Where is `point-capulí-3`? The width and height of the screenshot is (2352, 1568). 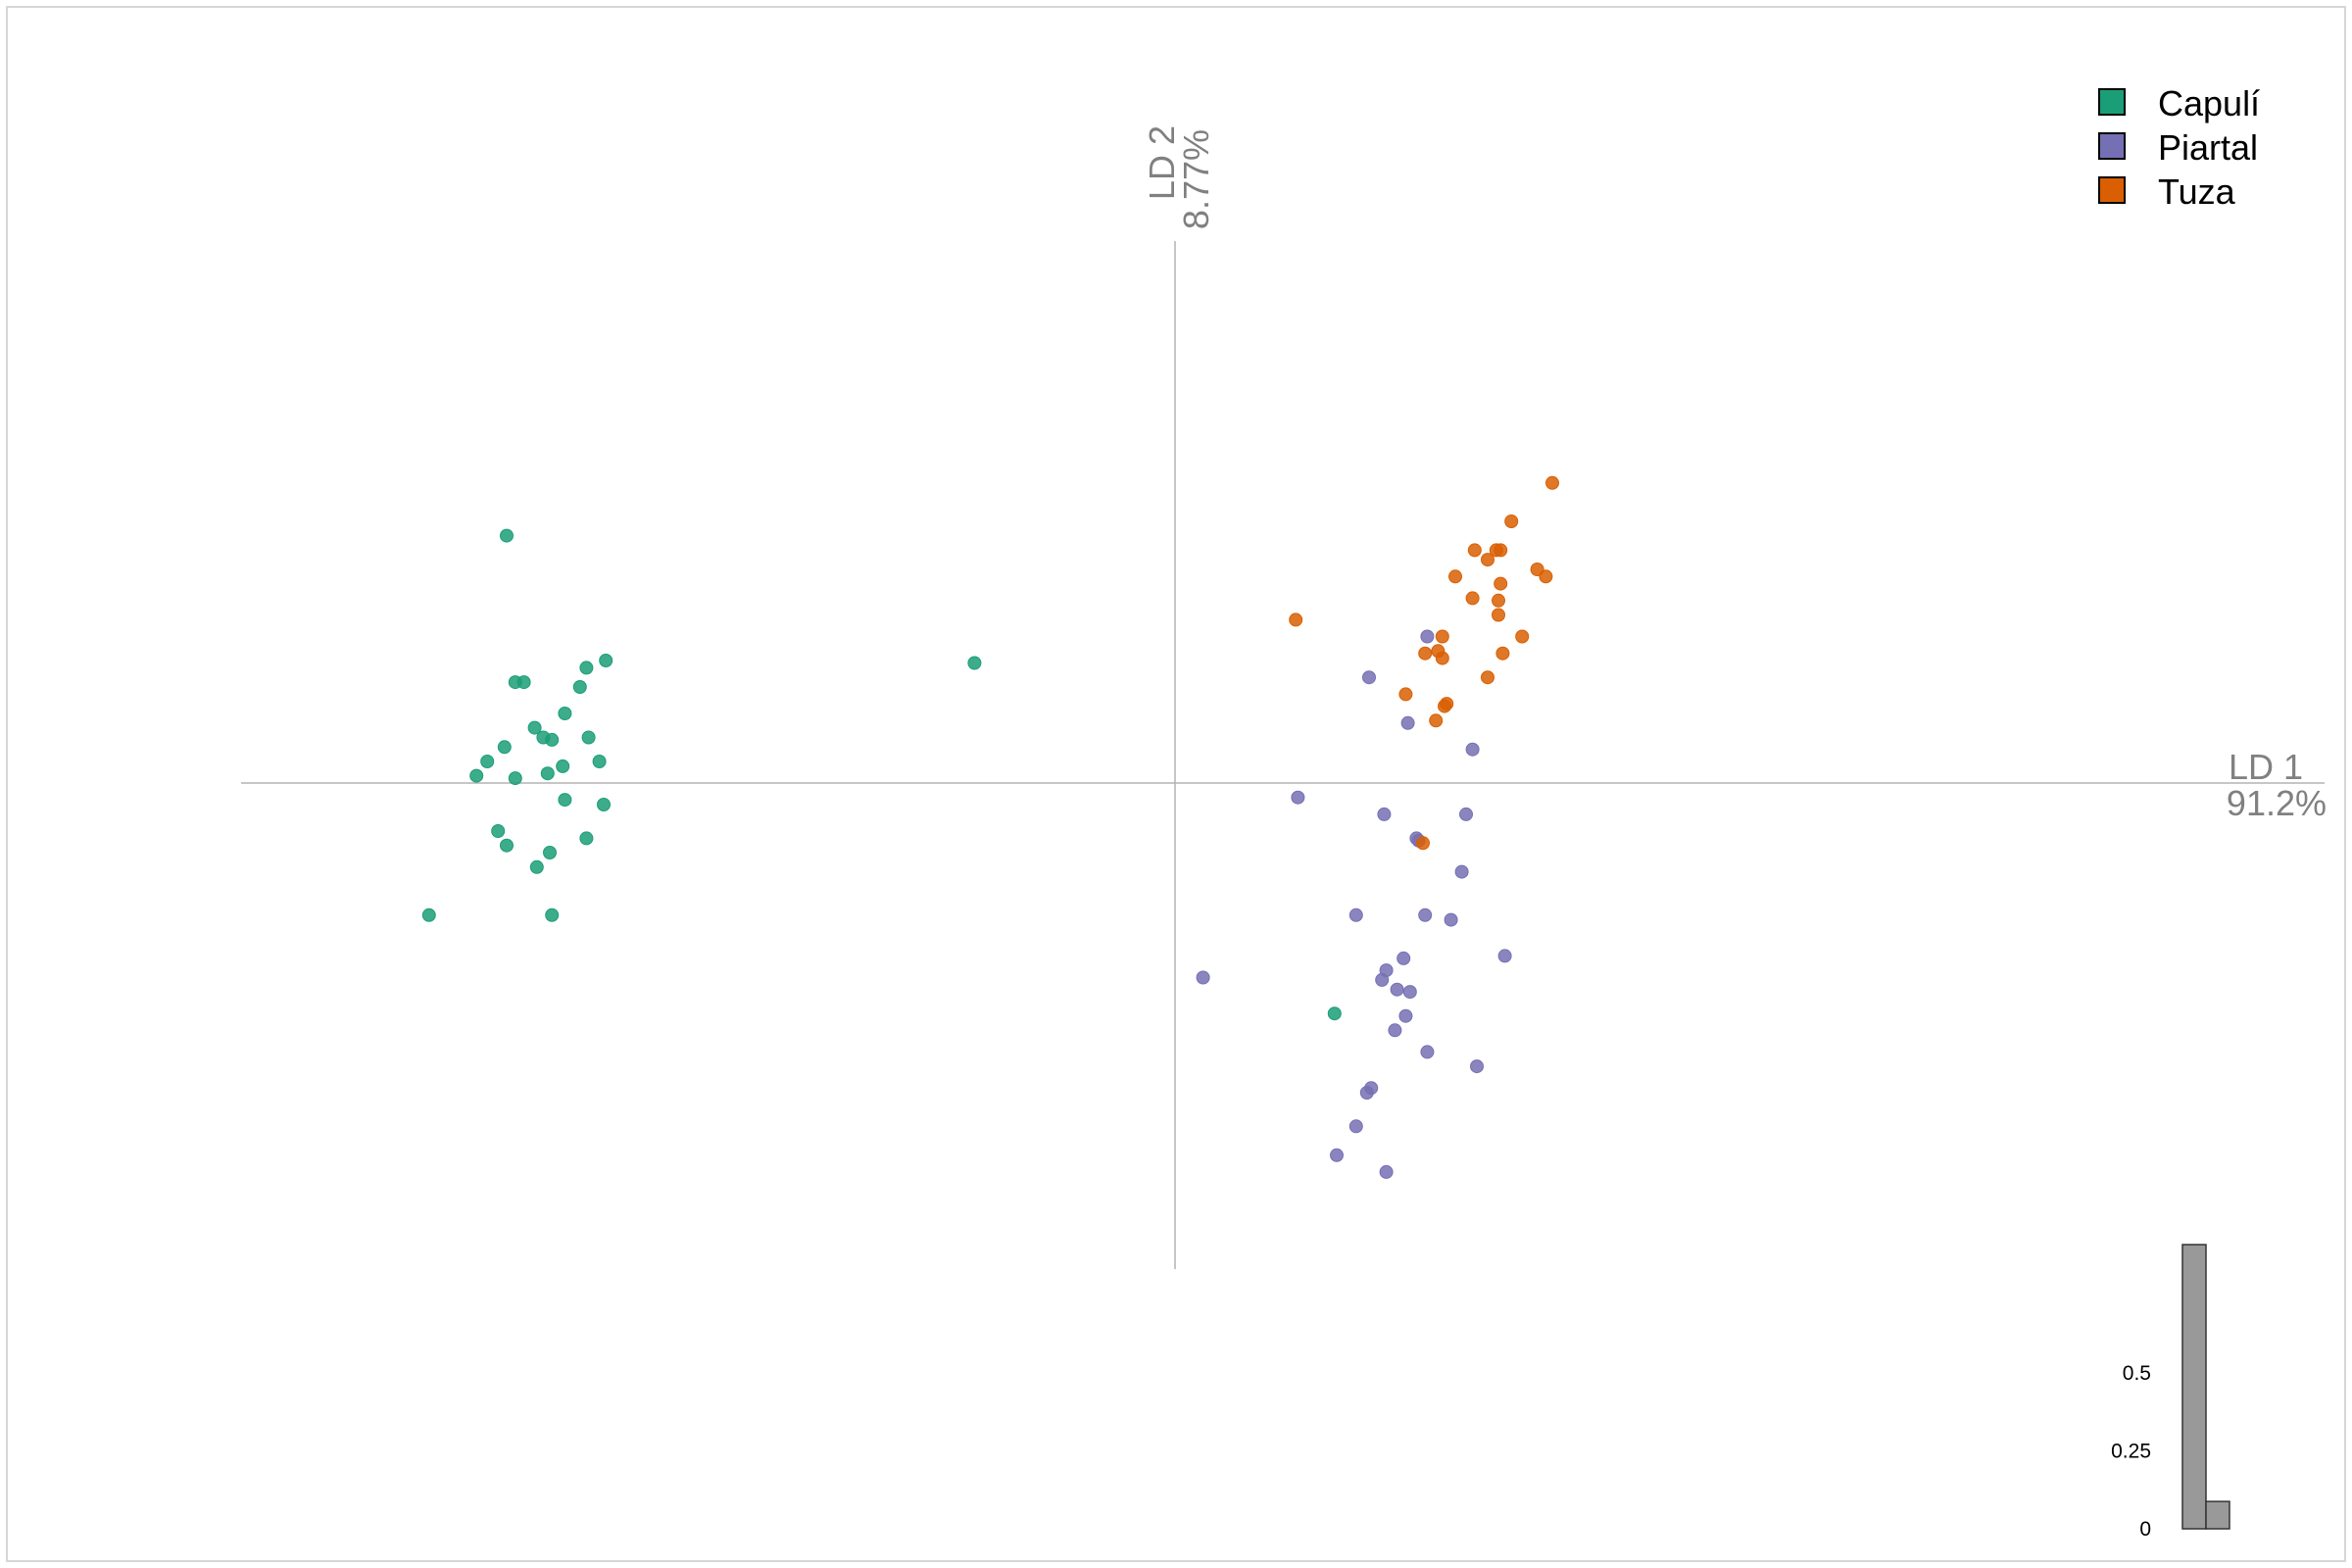
point-capulí-3 is located at coordinates (523, 682).